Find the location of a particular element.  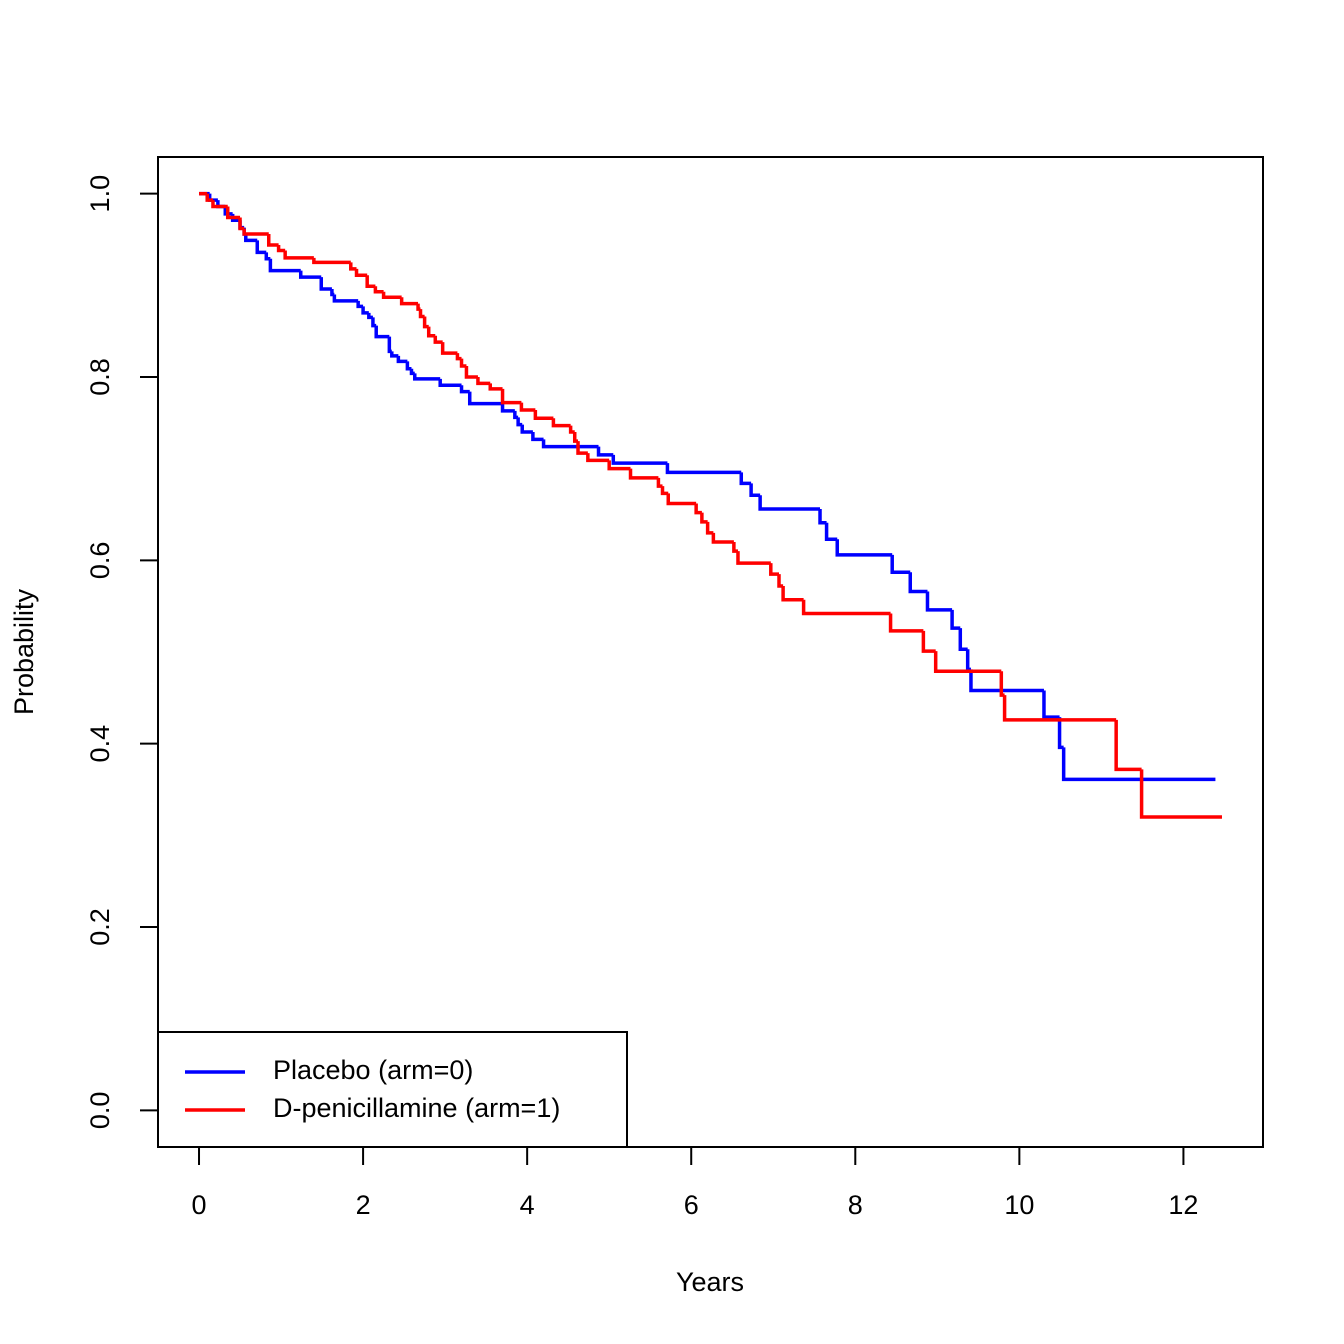

x-tick-label: 12 is located at coordinates (1183, 1205).